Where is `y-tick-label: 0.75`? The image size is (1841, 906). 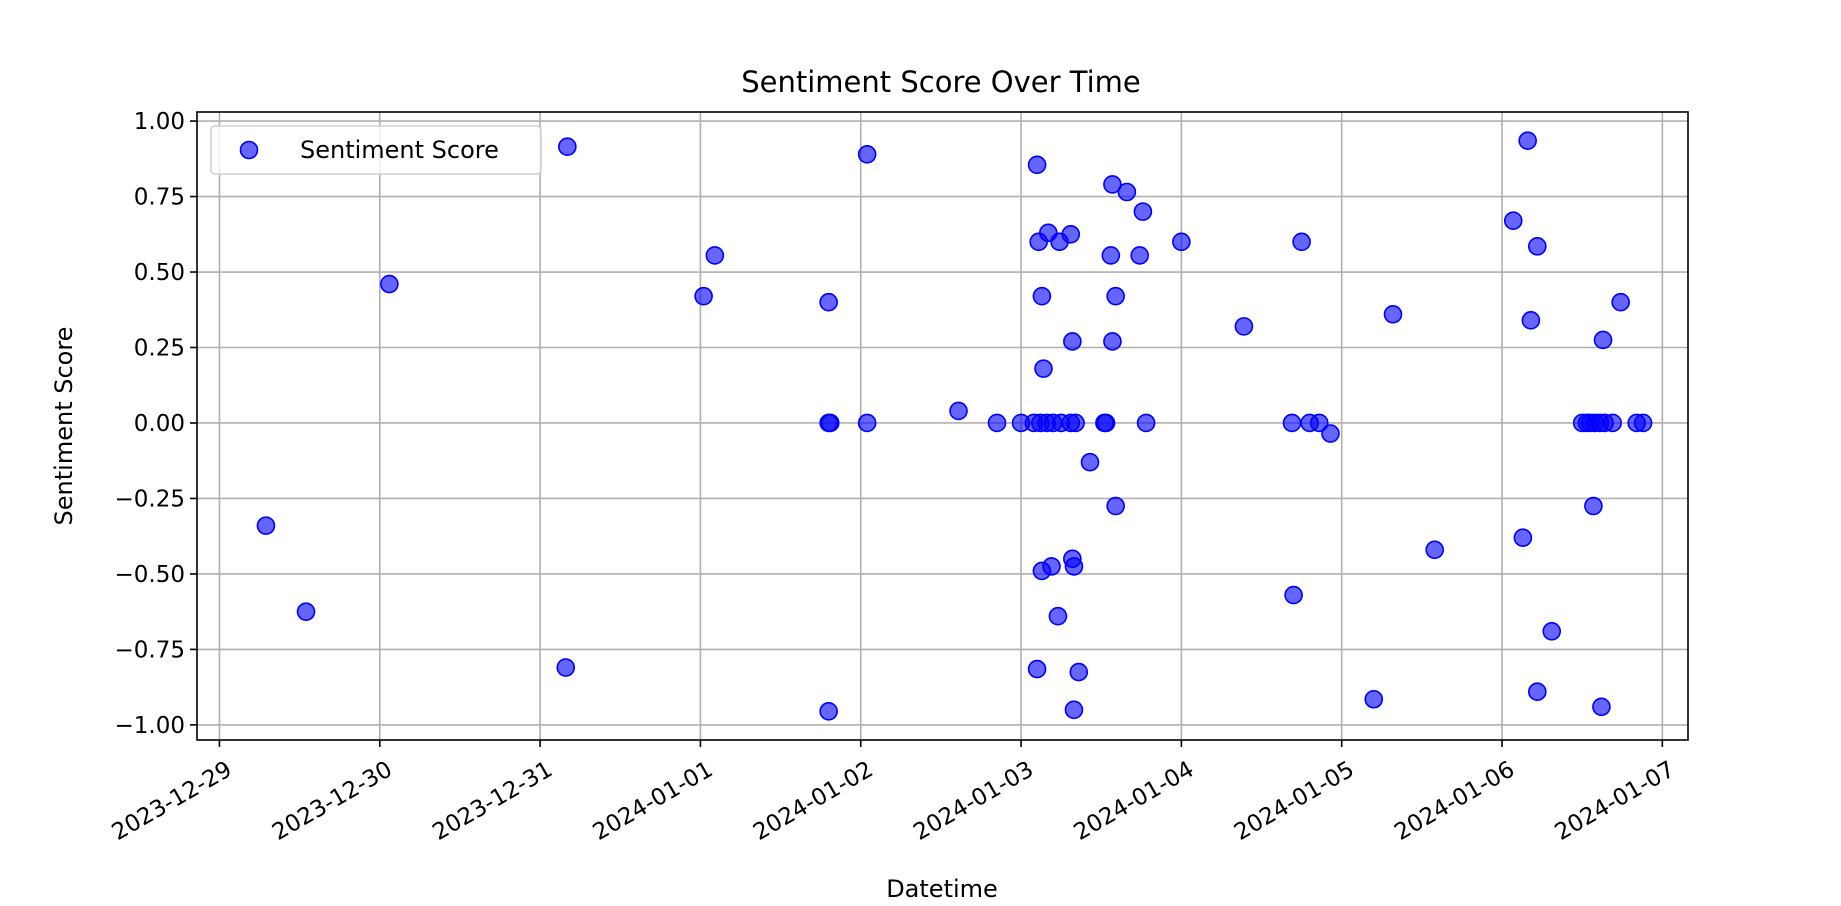
y-tick-label: 0.75 is located at coordinates (159, 198).